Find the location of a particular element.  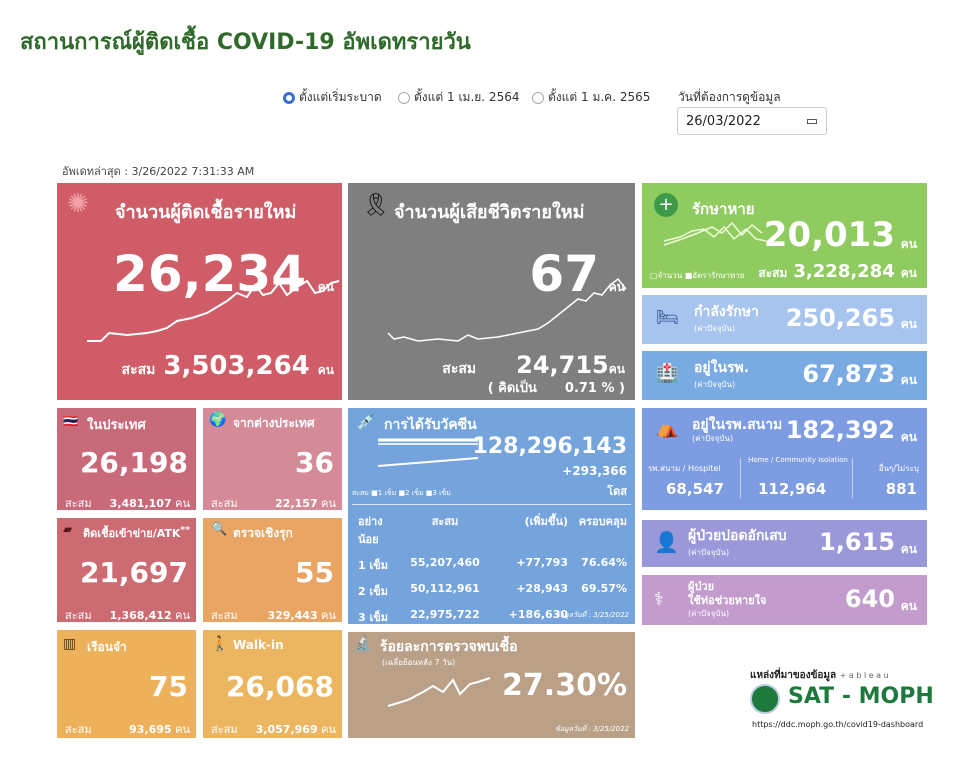

plus-icon: + is located at coordinates (666, 205).